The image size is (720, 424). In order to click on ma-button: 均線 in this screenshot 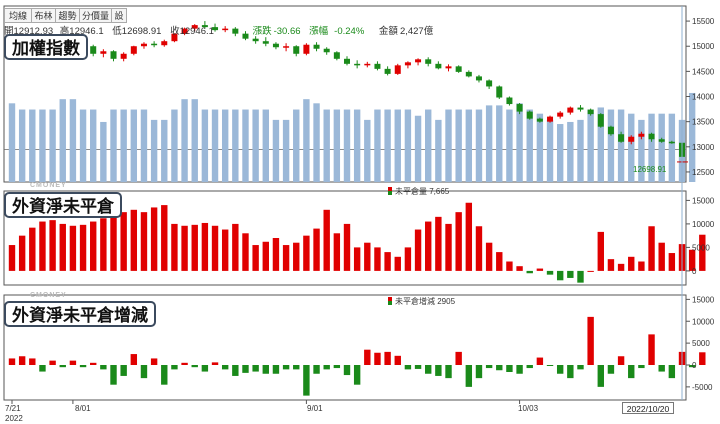, I will do `click(18, 15)`.